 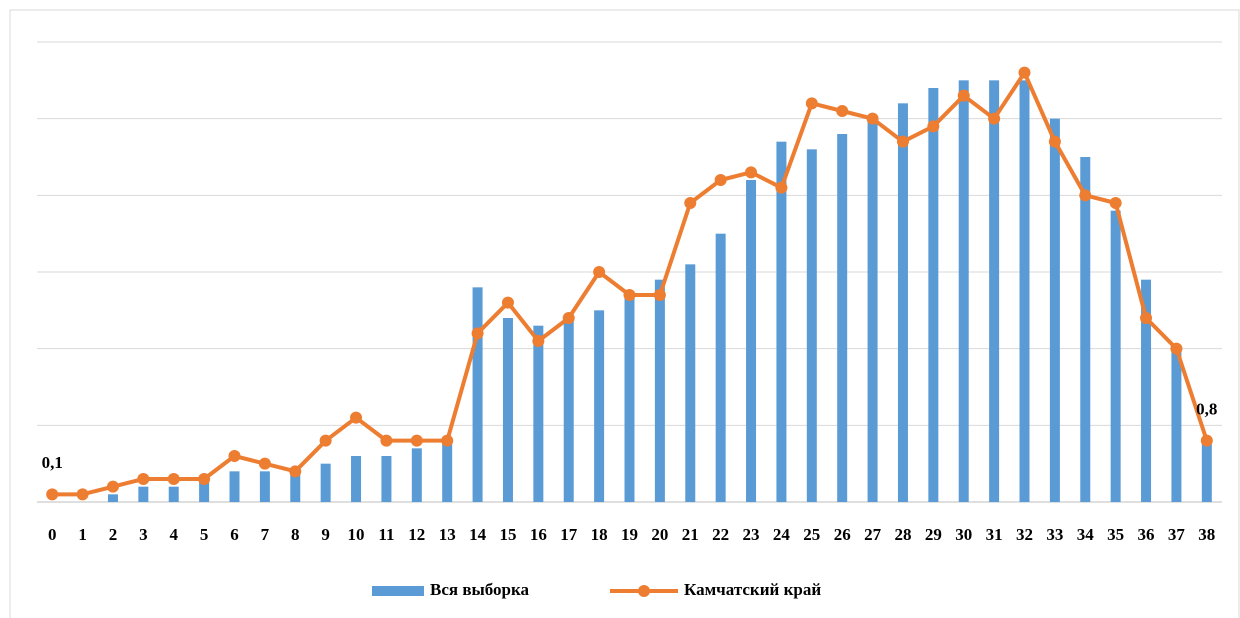 What do you see at coordinates (52, 534) in the screenshot?
I see `x-tick-label: 0` at bounding box center [52, 534].